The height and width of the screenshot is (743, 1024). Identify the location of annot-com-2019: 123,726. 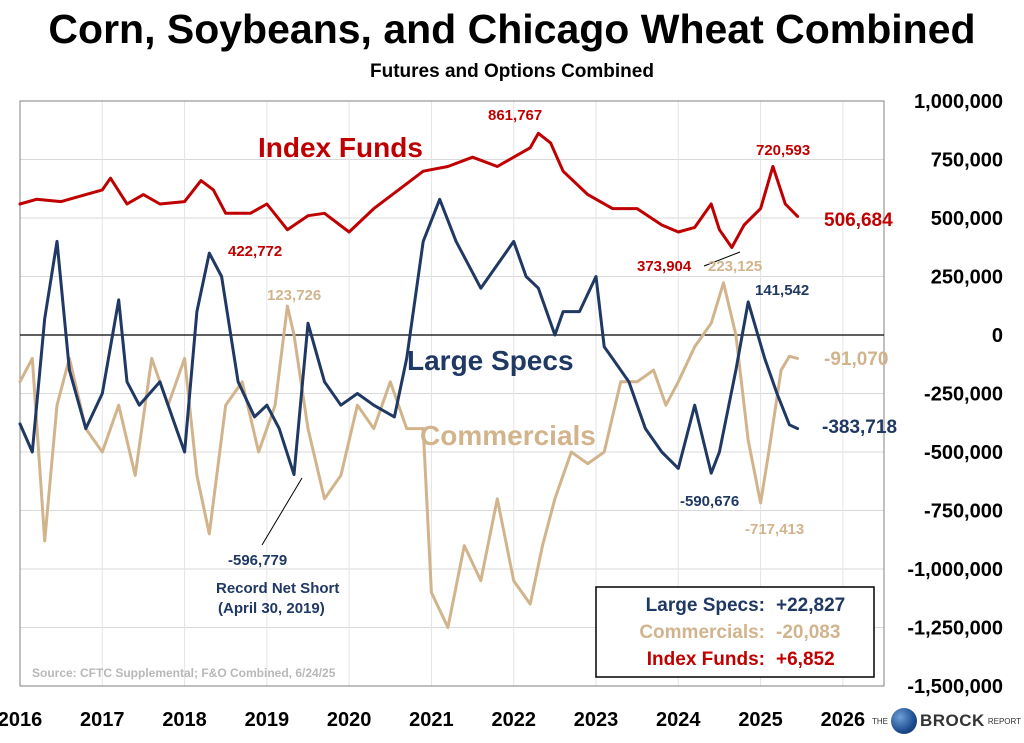
(294, 295).